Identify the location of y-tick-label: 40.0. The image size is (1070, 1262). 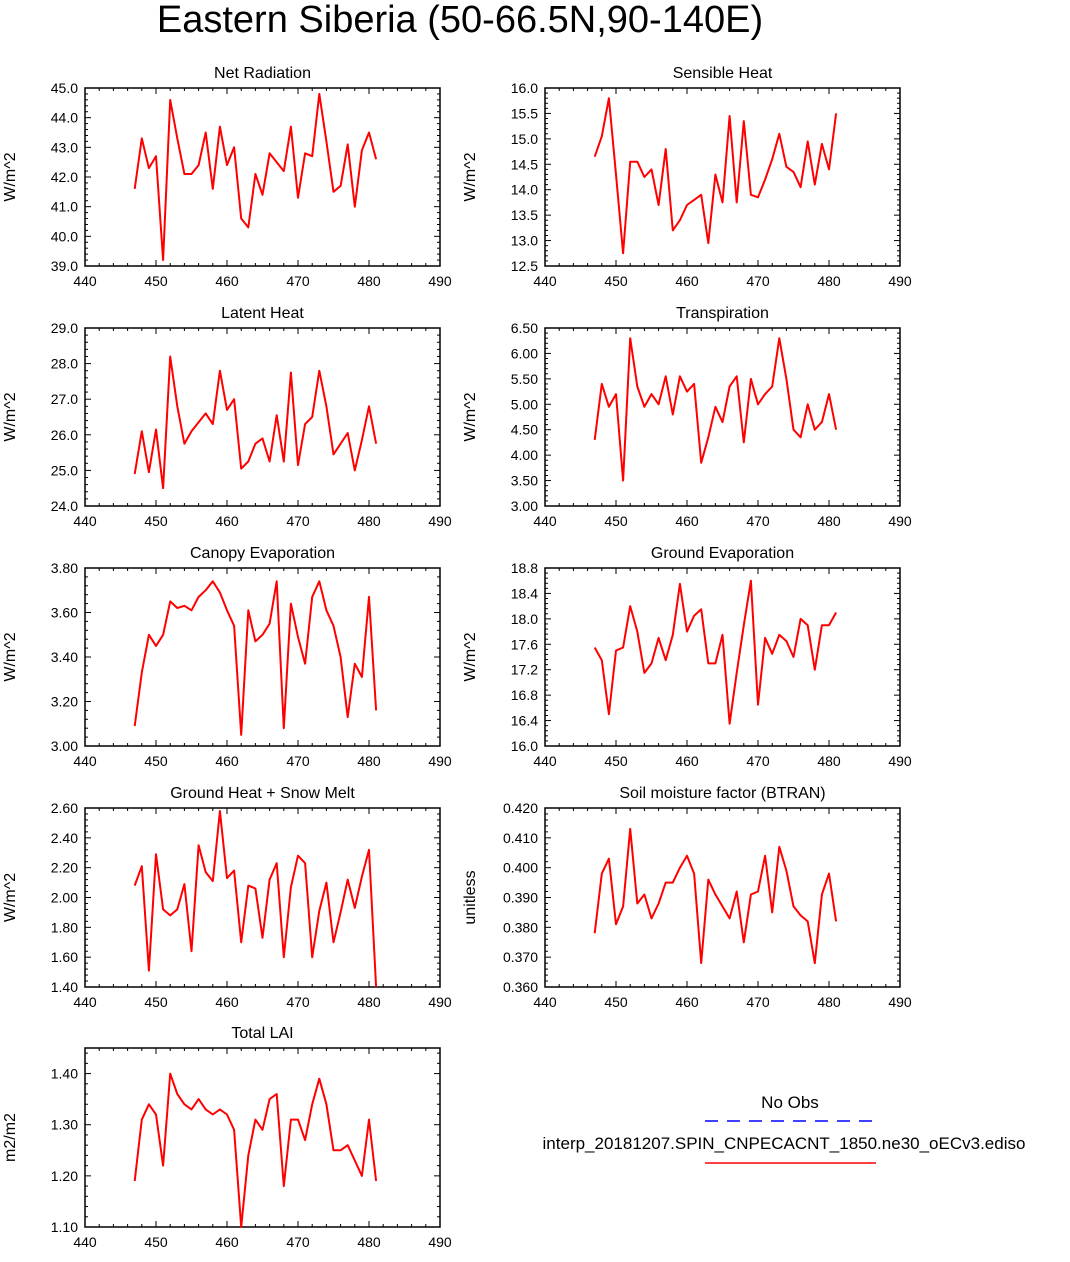
(64, 236).